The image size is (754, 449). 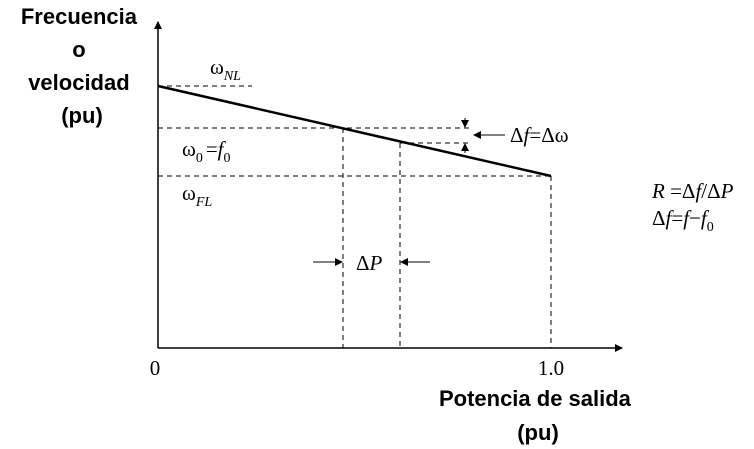 What do you see at coordinates (82, 66) in the screenshot?
I see `y-axis-label: Frecuencia o velocidad (pu)` at bounding box center [82, 66].